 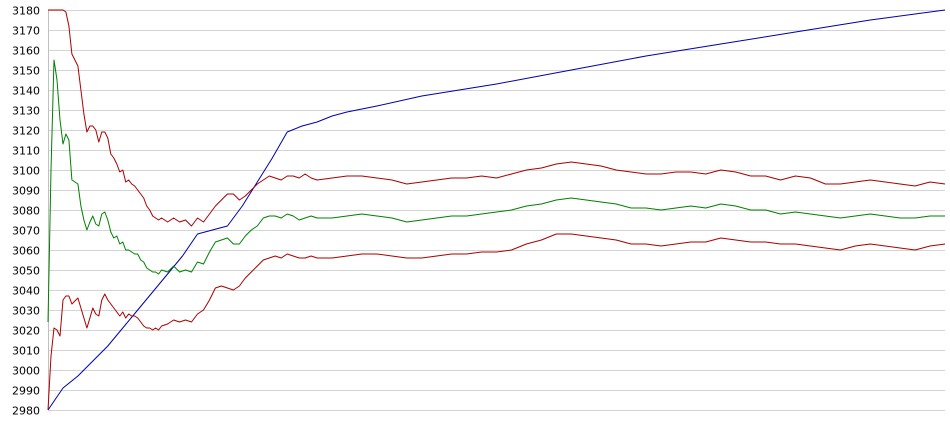 I want to click on y-tick-label: 3010, so click(x=26, y=351).